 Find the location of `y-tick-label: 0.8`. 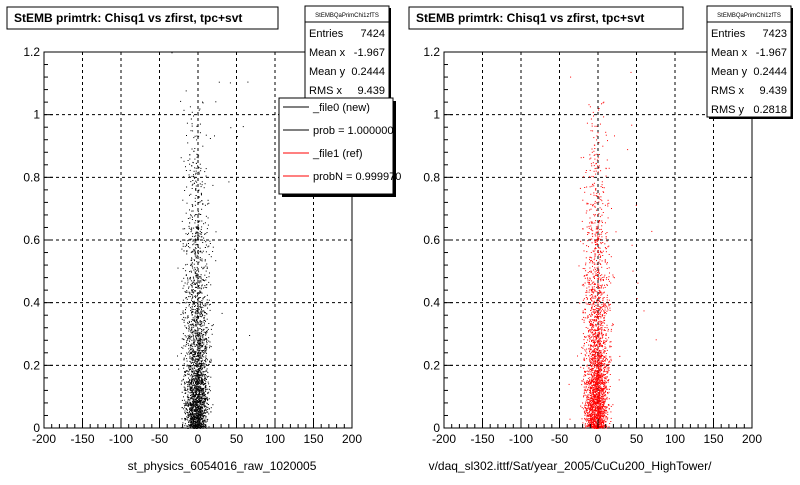

y-tick-label: 0.8 is located at coordinates (31, 177).